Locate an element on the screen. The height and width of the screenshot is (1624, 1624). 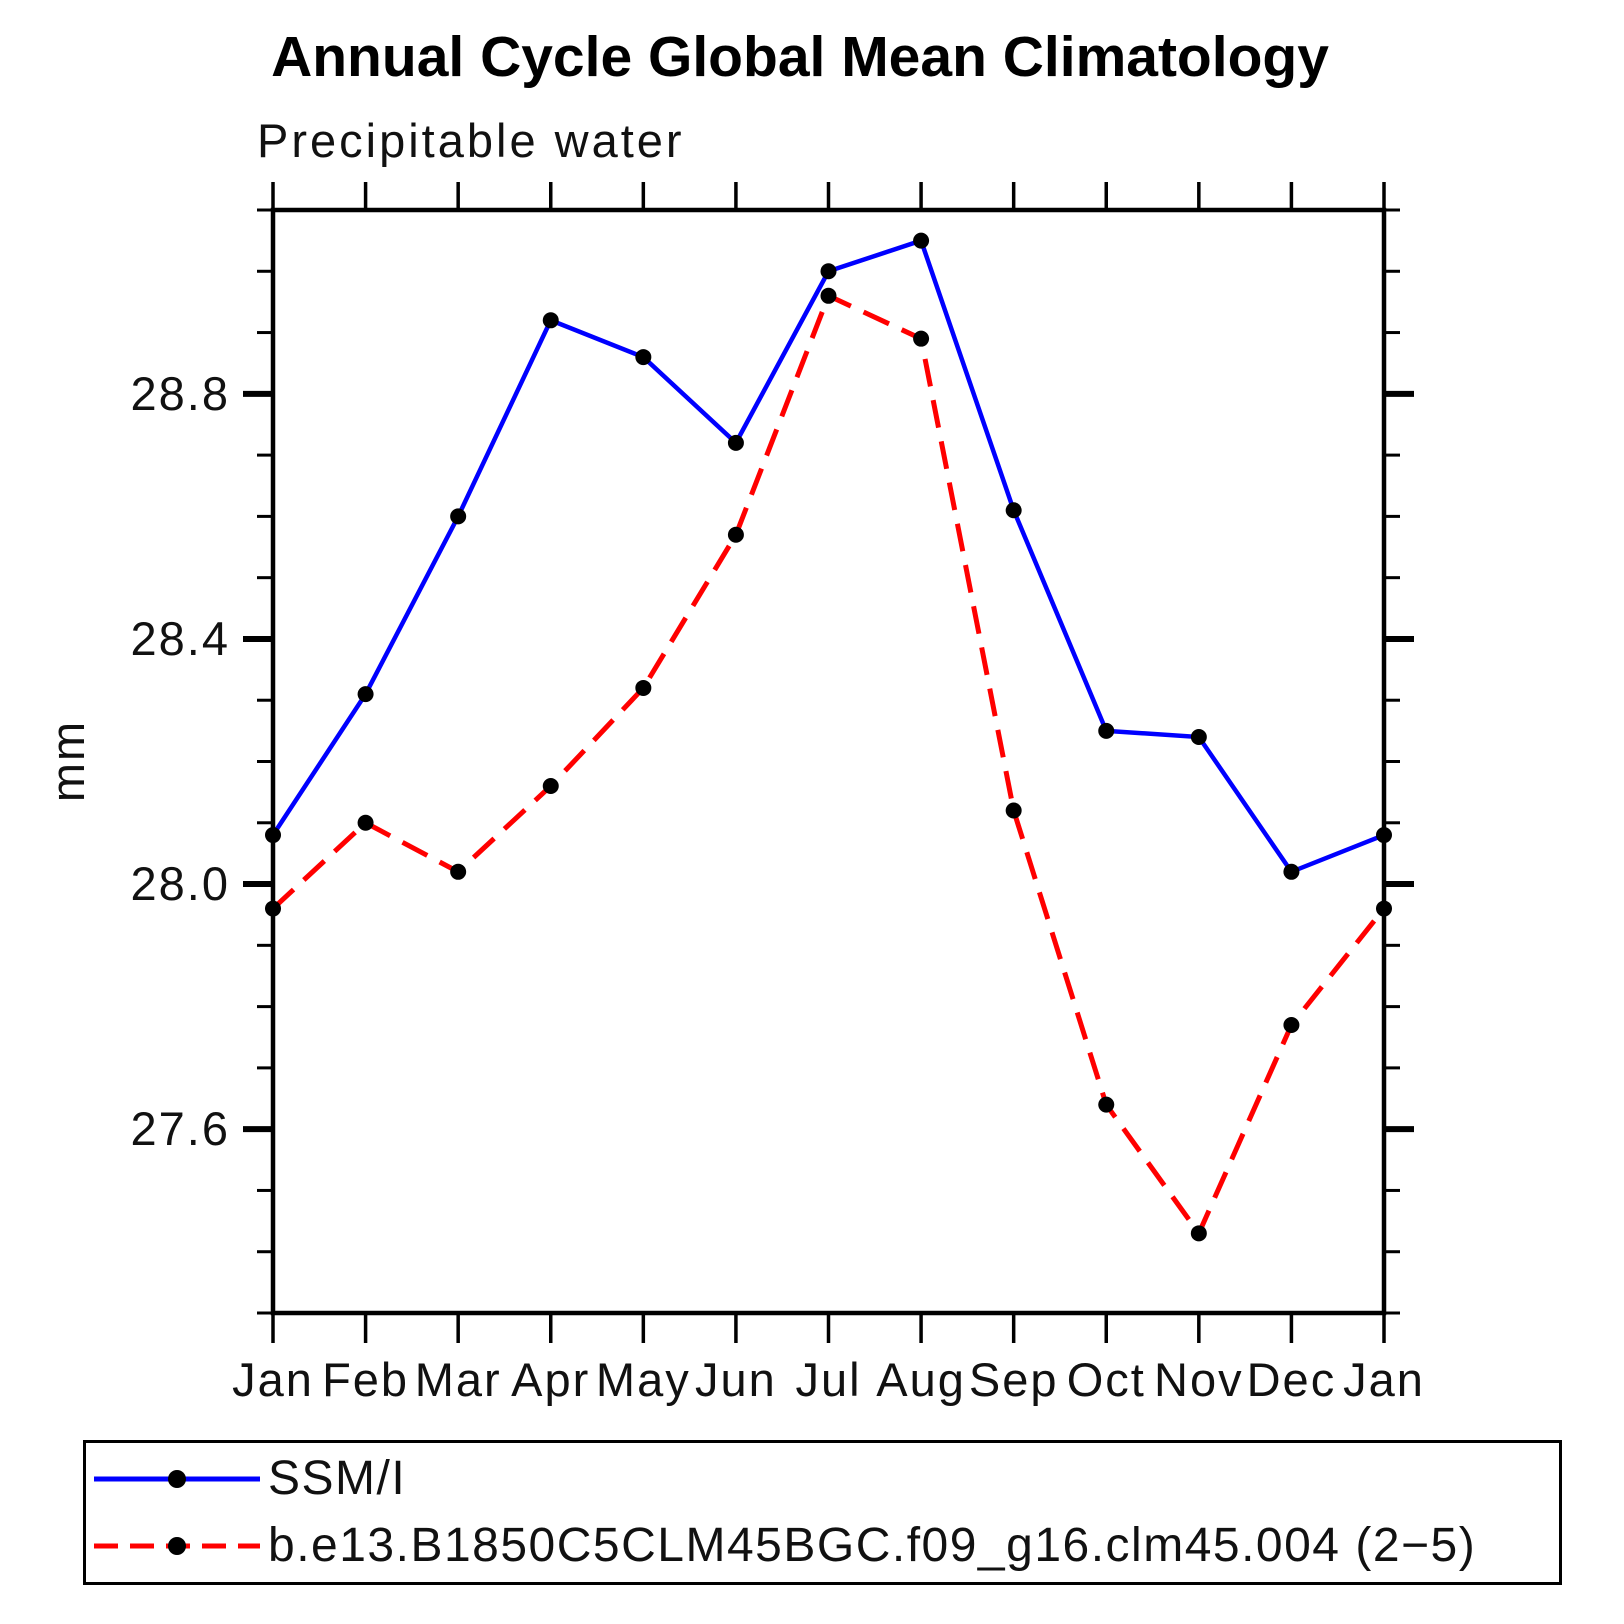
legend-line-sample-model is located at coordinates (177, 1546).